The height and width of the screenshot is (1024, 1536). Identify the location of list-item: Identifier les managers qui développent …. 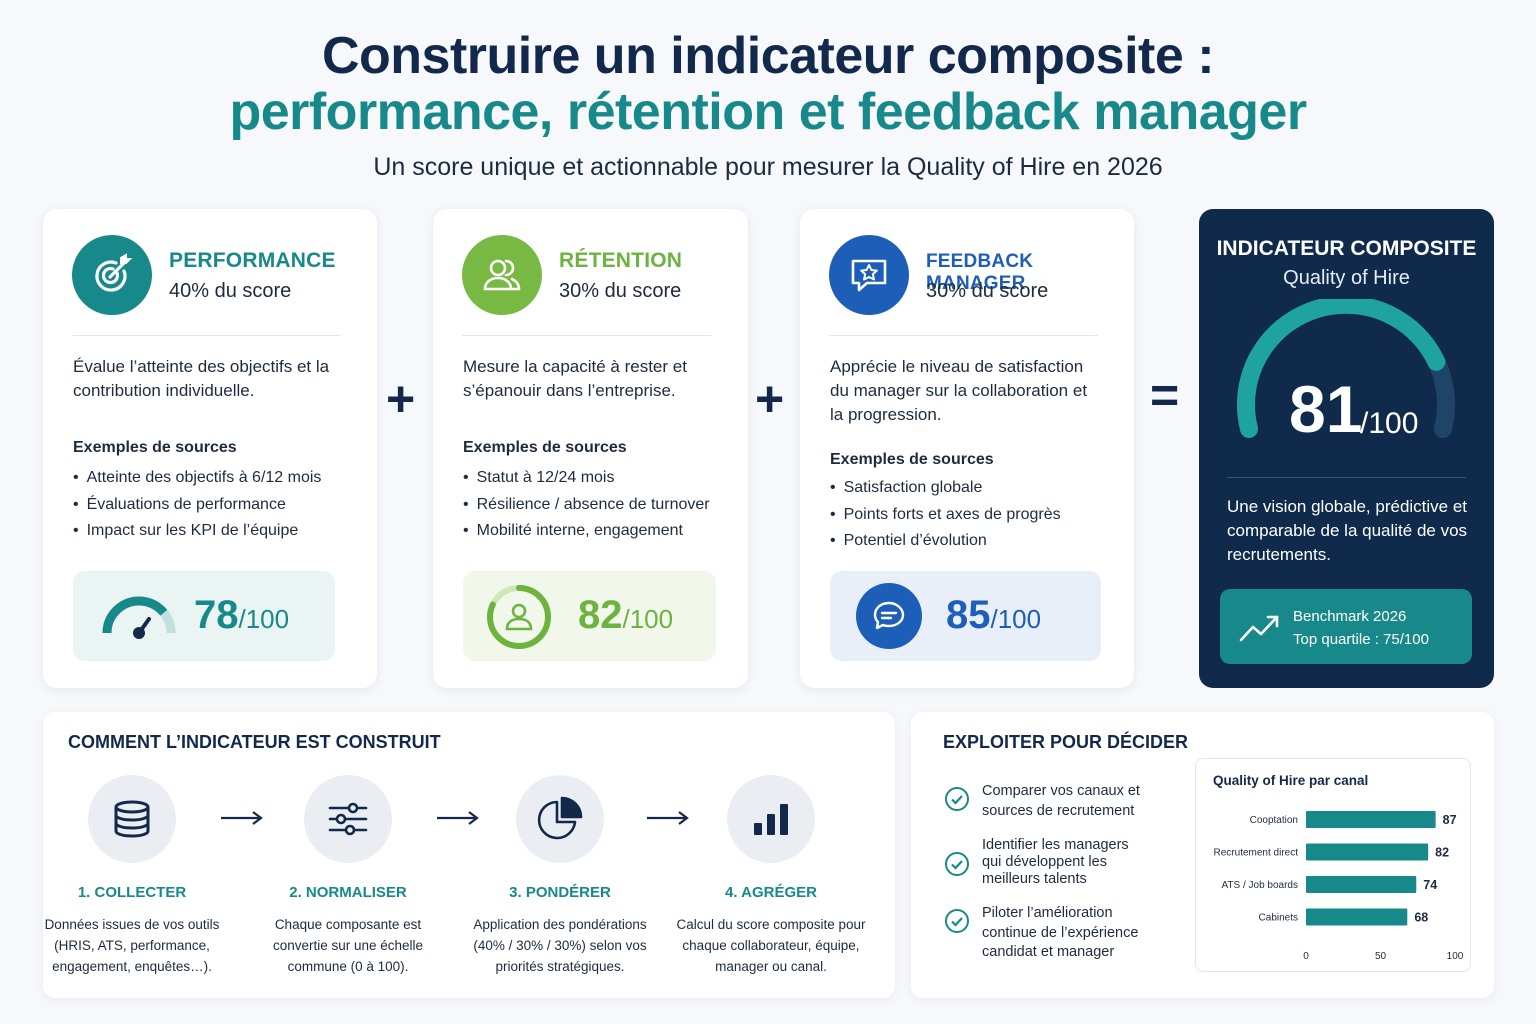
(1064, 862).